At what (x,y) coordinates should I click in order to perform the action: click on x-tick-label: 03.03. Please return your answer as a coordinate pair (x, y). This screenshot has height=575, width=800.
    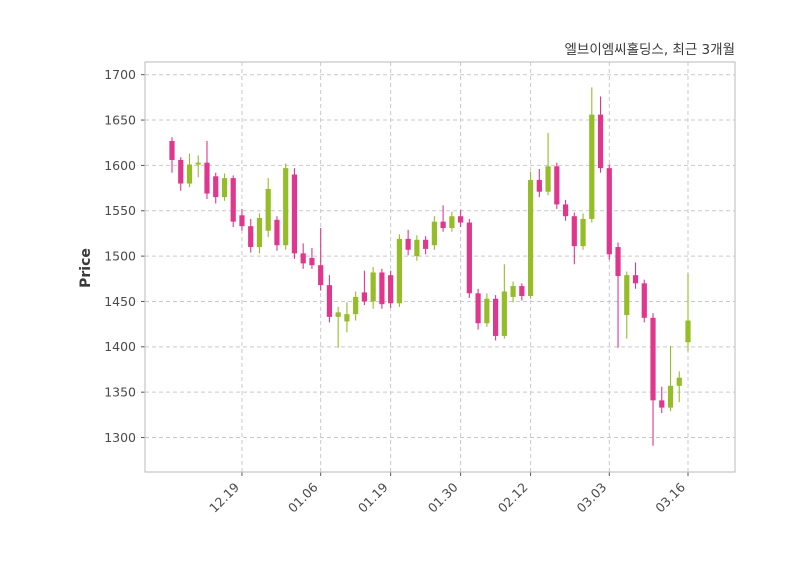
    Looking at the image, I should click on (591, 498).